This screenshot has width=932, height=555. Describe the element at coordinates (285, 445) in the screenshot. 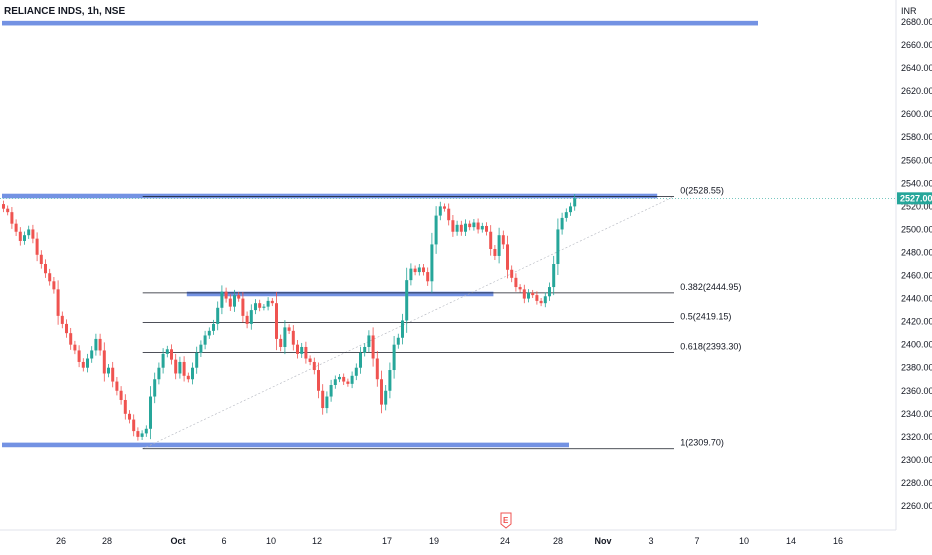

I see `bottom-support-zone` at that location.